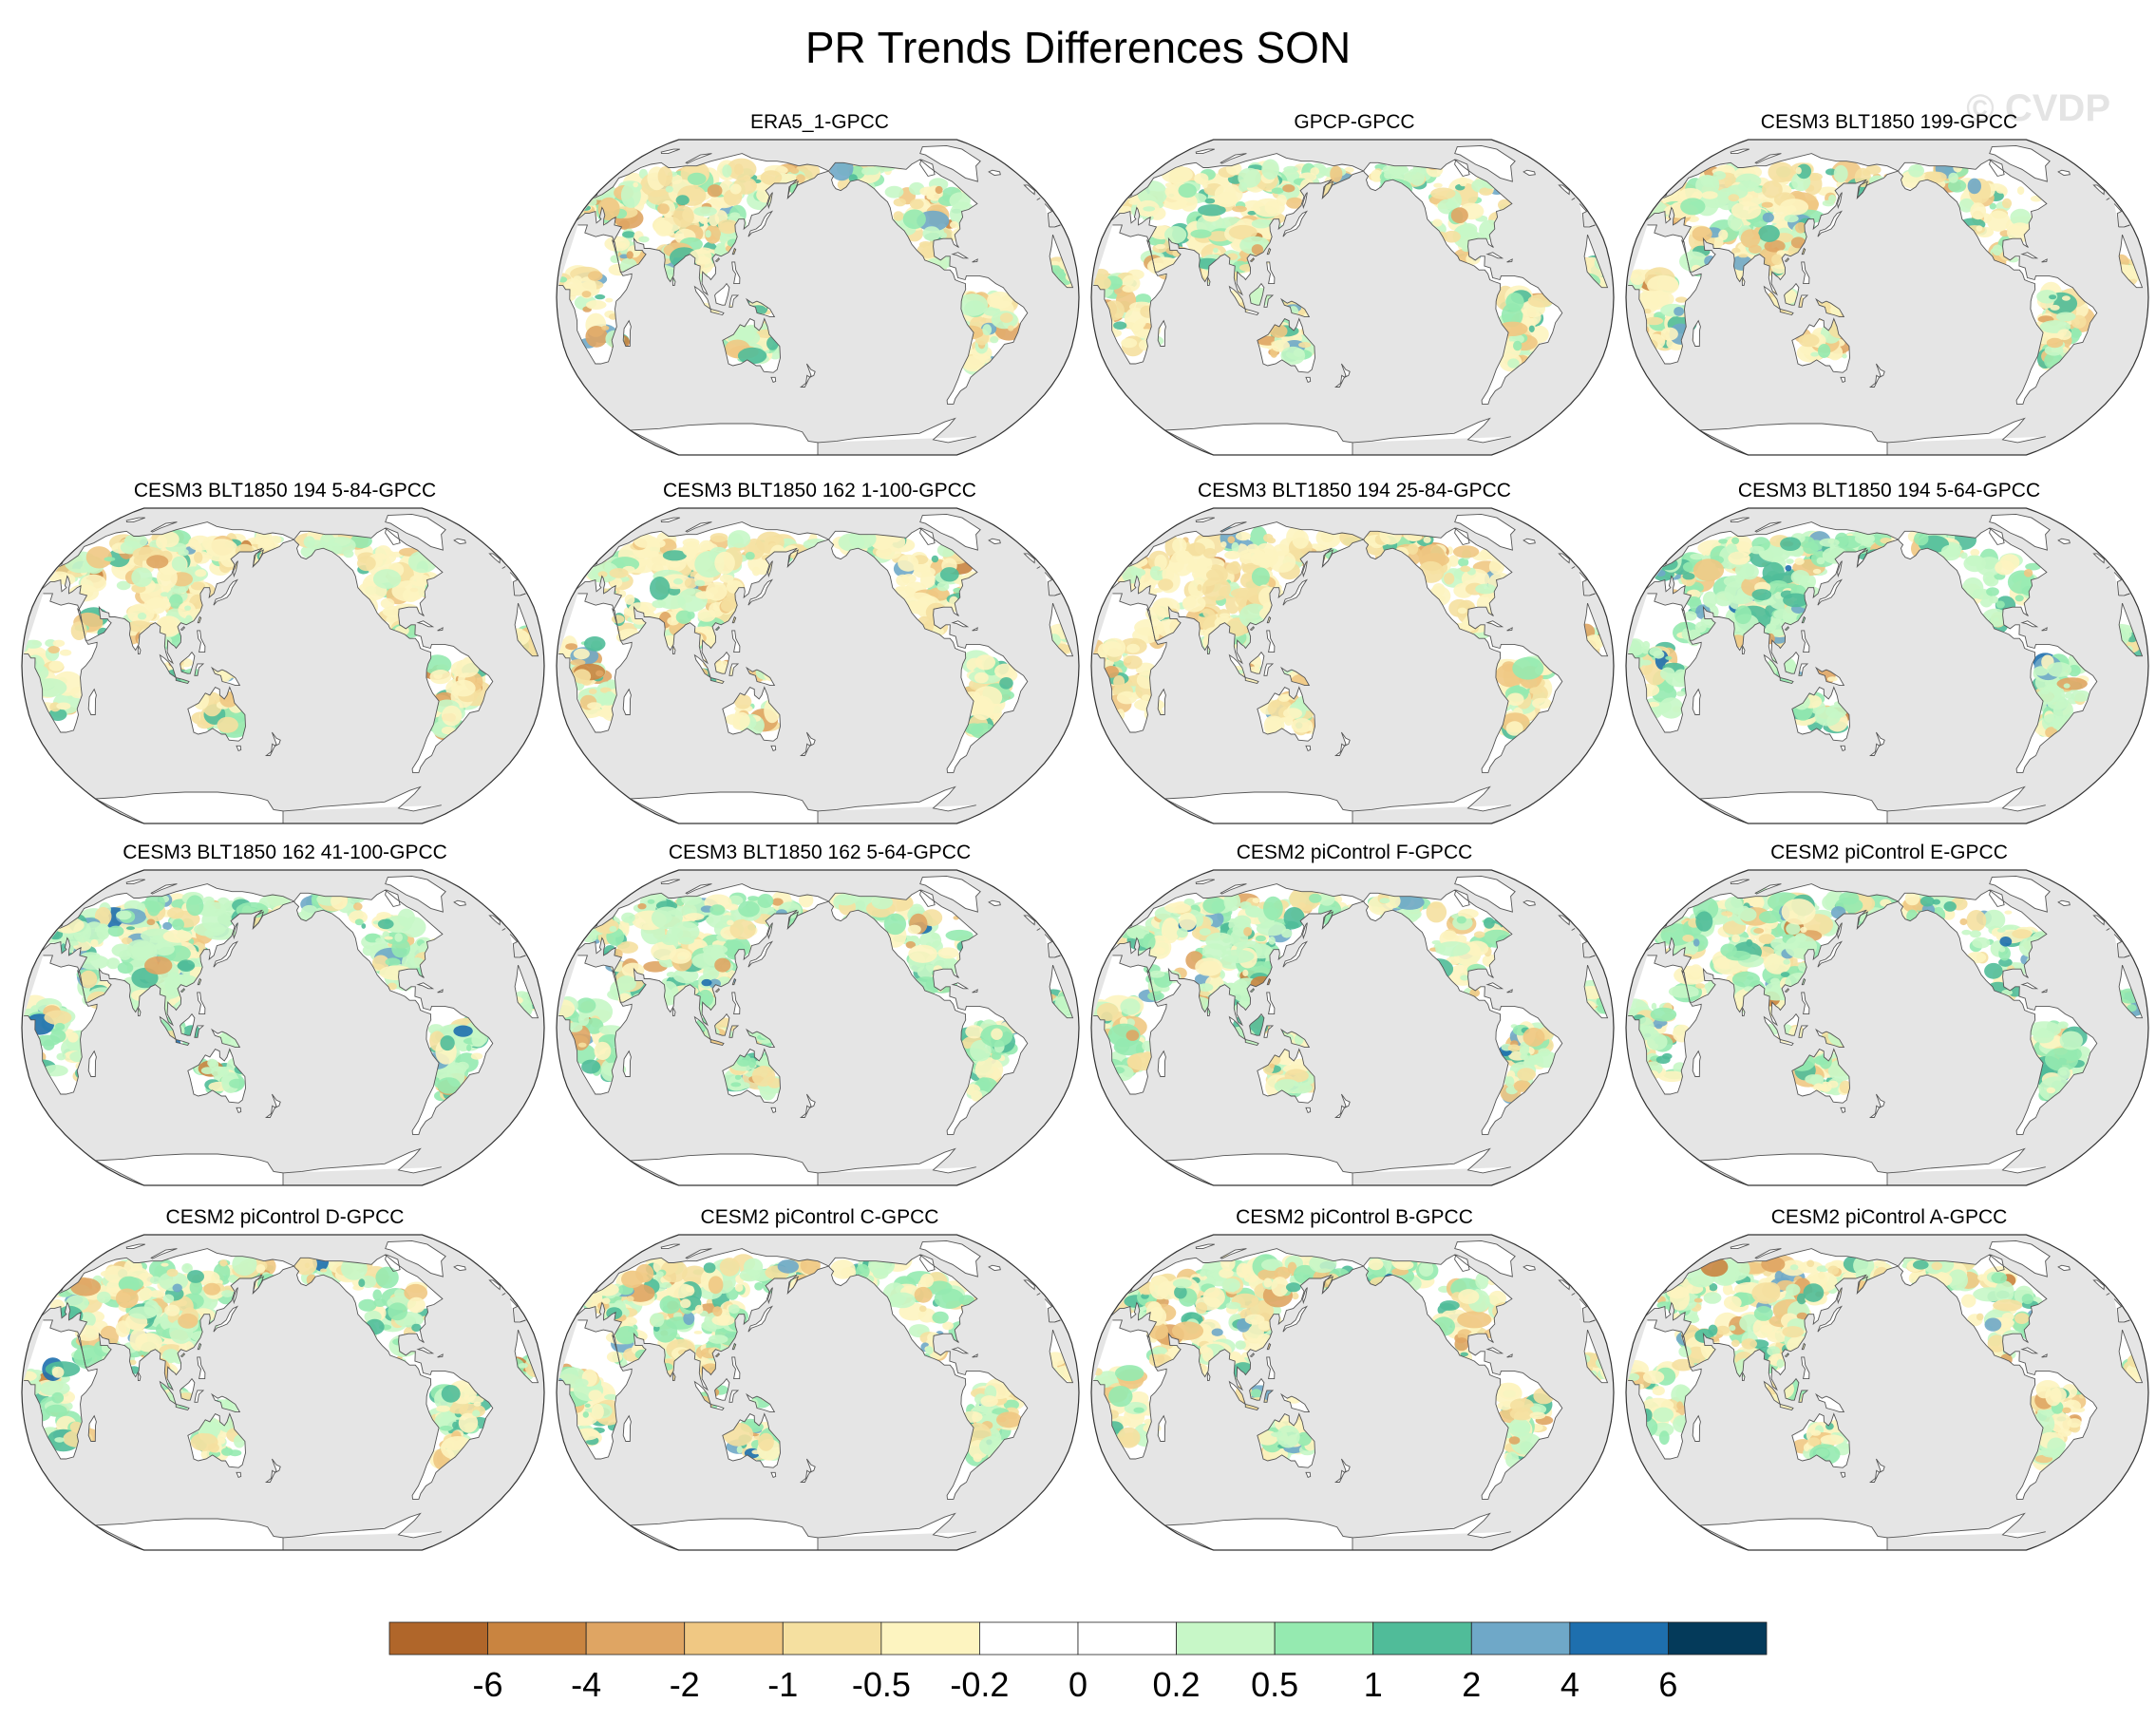 This screenshot has height=1722, width=2156. Describe the element at coordinates (820, 122) in the screenshot. I see `panel-title: ERA5_1-GPCC` at that location.